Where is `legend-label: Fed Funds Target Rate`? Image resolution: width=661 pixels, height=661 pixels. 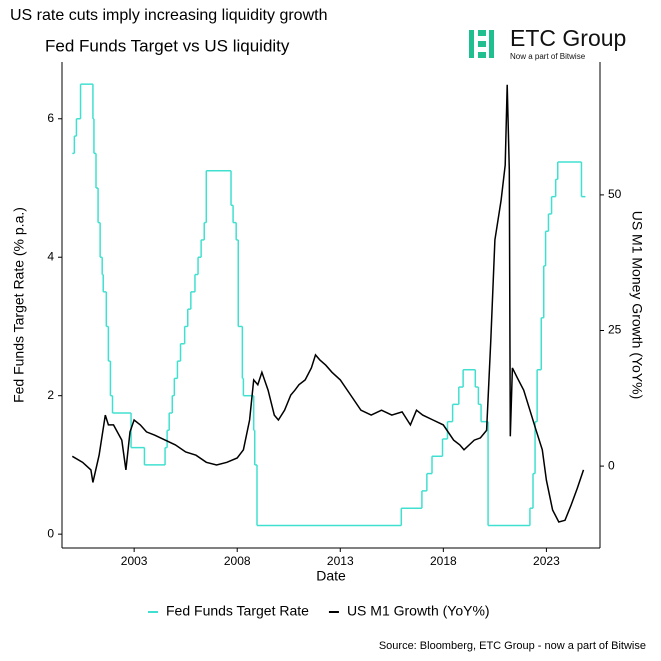 legend-label: Fed Funds Target Rate is located at coordinates (237, 611).